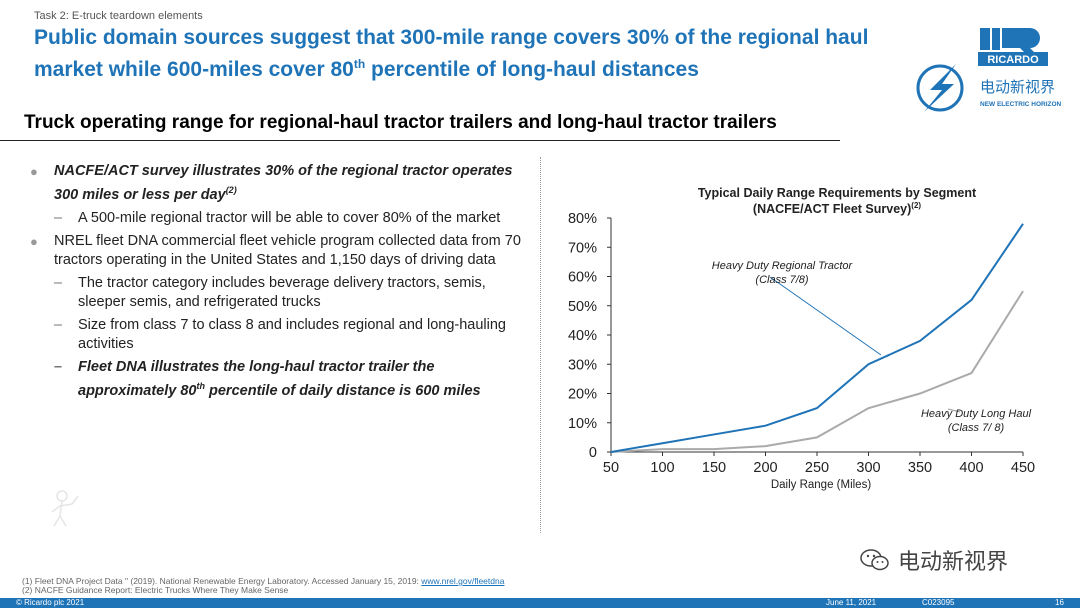 Image resolution: width=1080 pixels, height=608 pixels. Describe the element at coordinates (582, 278) in the screenshot. I see `y-tick-label: 60%` at that location.